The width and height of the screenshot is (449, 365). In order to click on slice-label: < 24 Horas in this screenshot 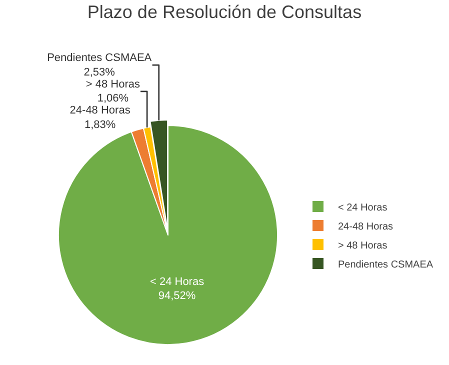, I will do `click(177, 282)`.